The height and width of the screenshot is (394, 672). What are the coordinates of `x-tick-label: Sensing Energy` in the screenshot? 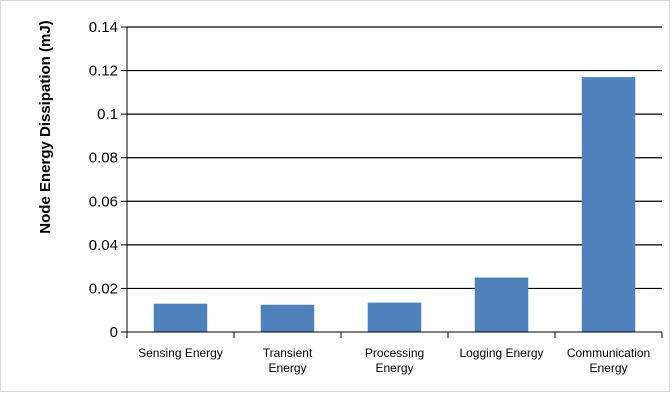 It's located at (180, 353).